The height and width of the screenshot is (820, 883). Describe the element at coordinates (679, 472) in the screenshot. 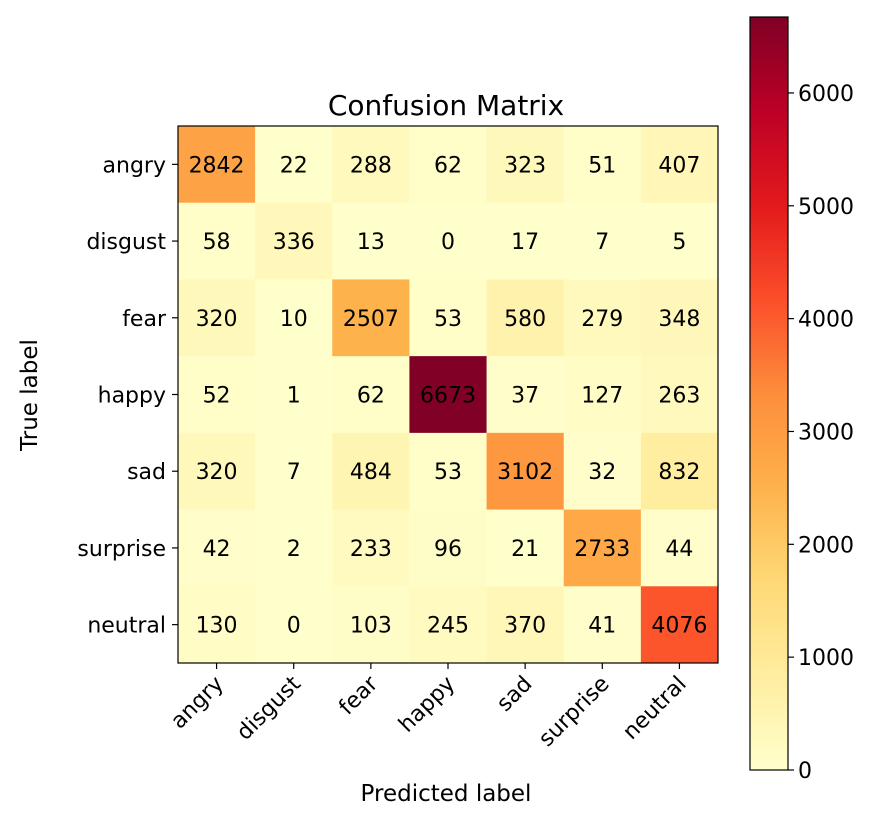

I see `cell-value-label: 832` at that location.